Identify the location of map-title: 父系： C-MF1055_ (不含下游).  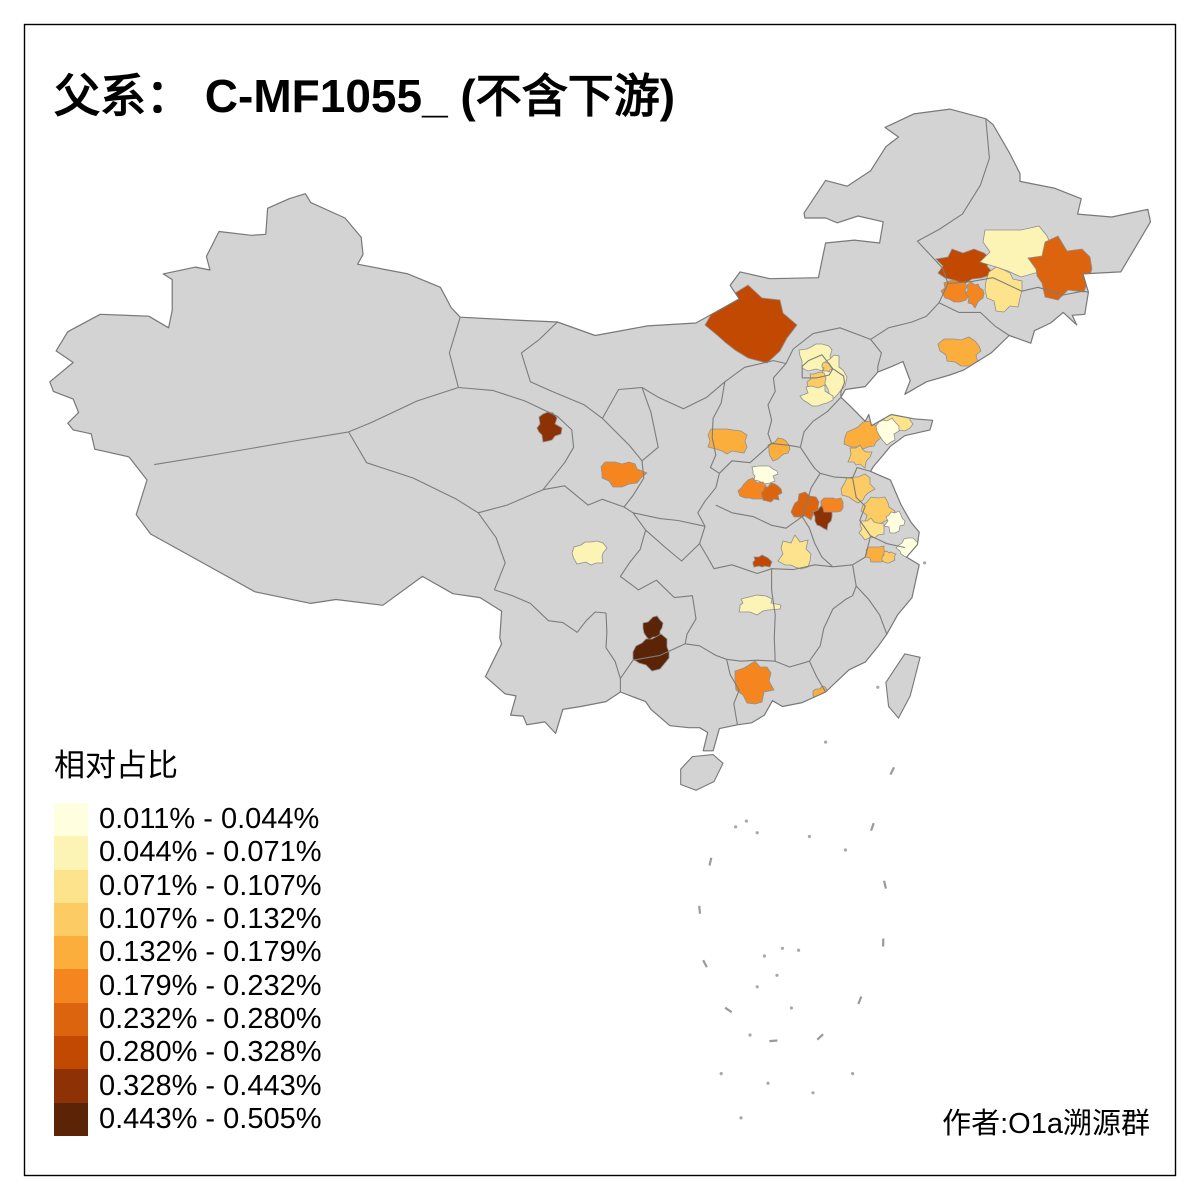
(365, 96).